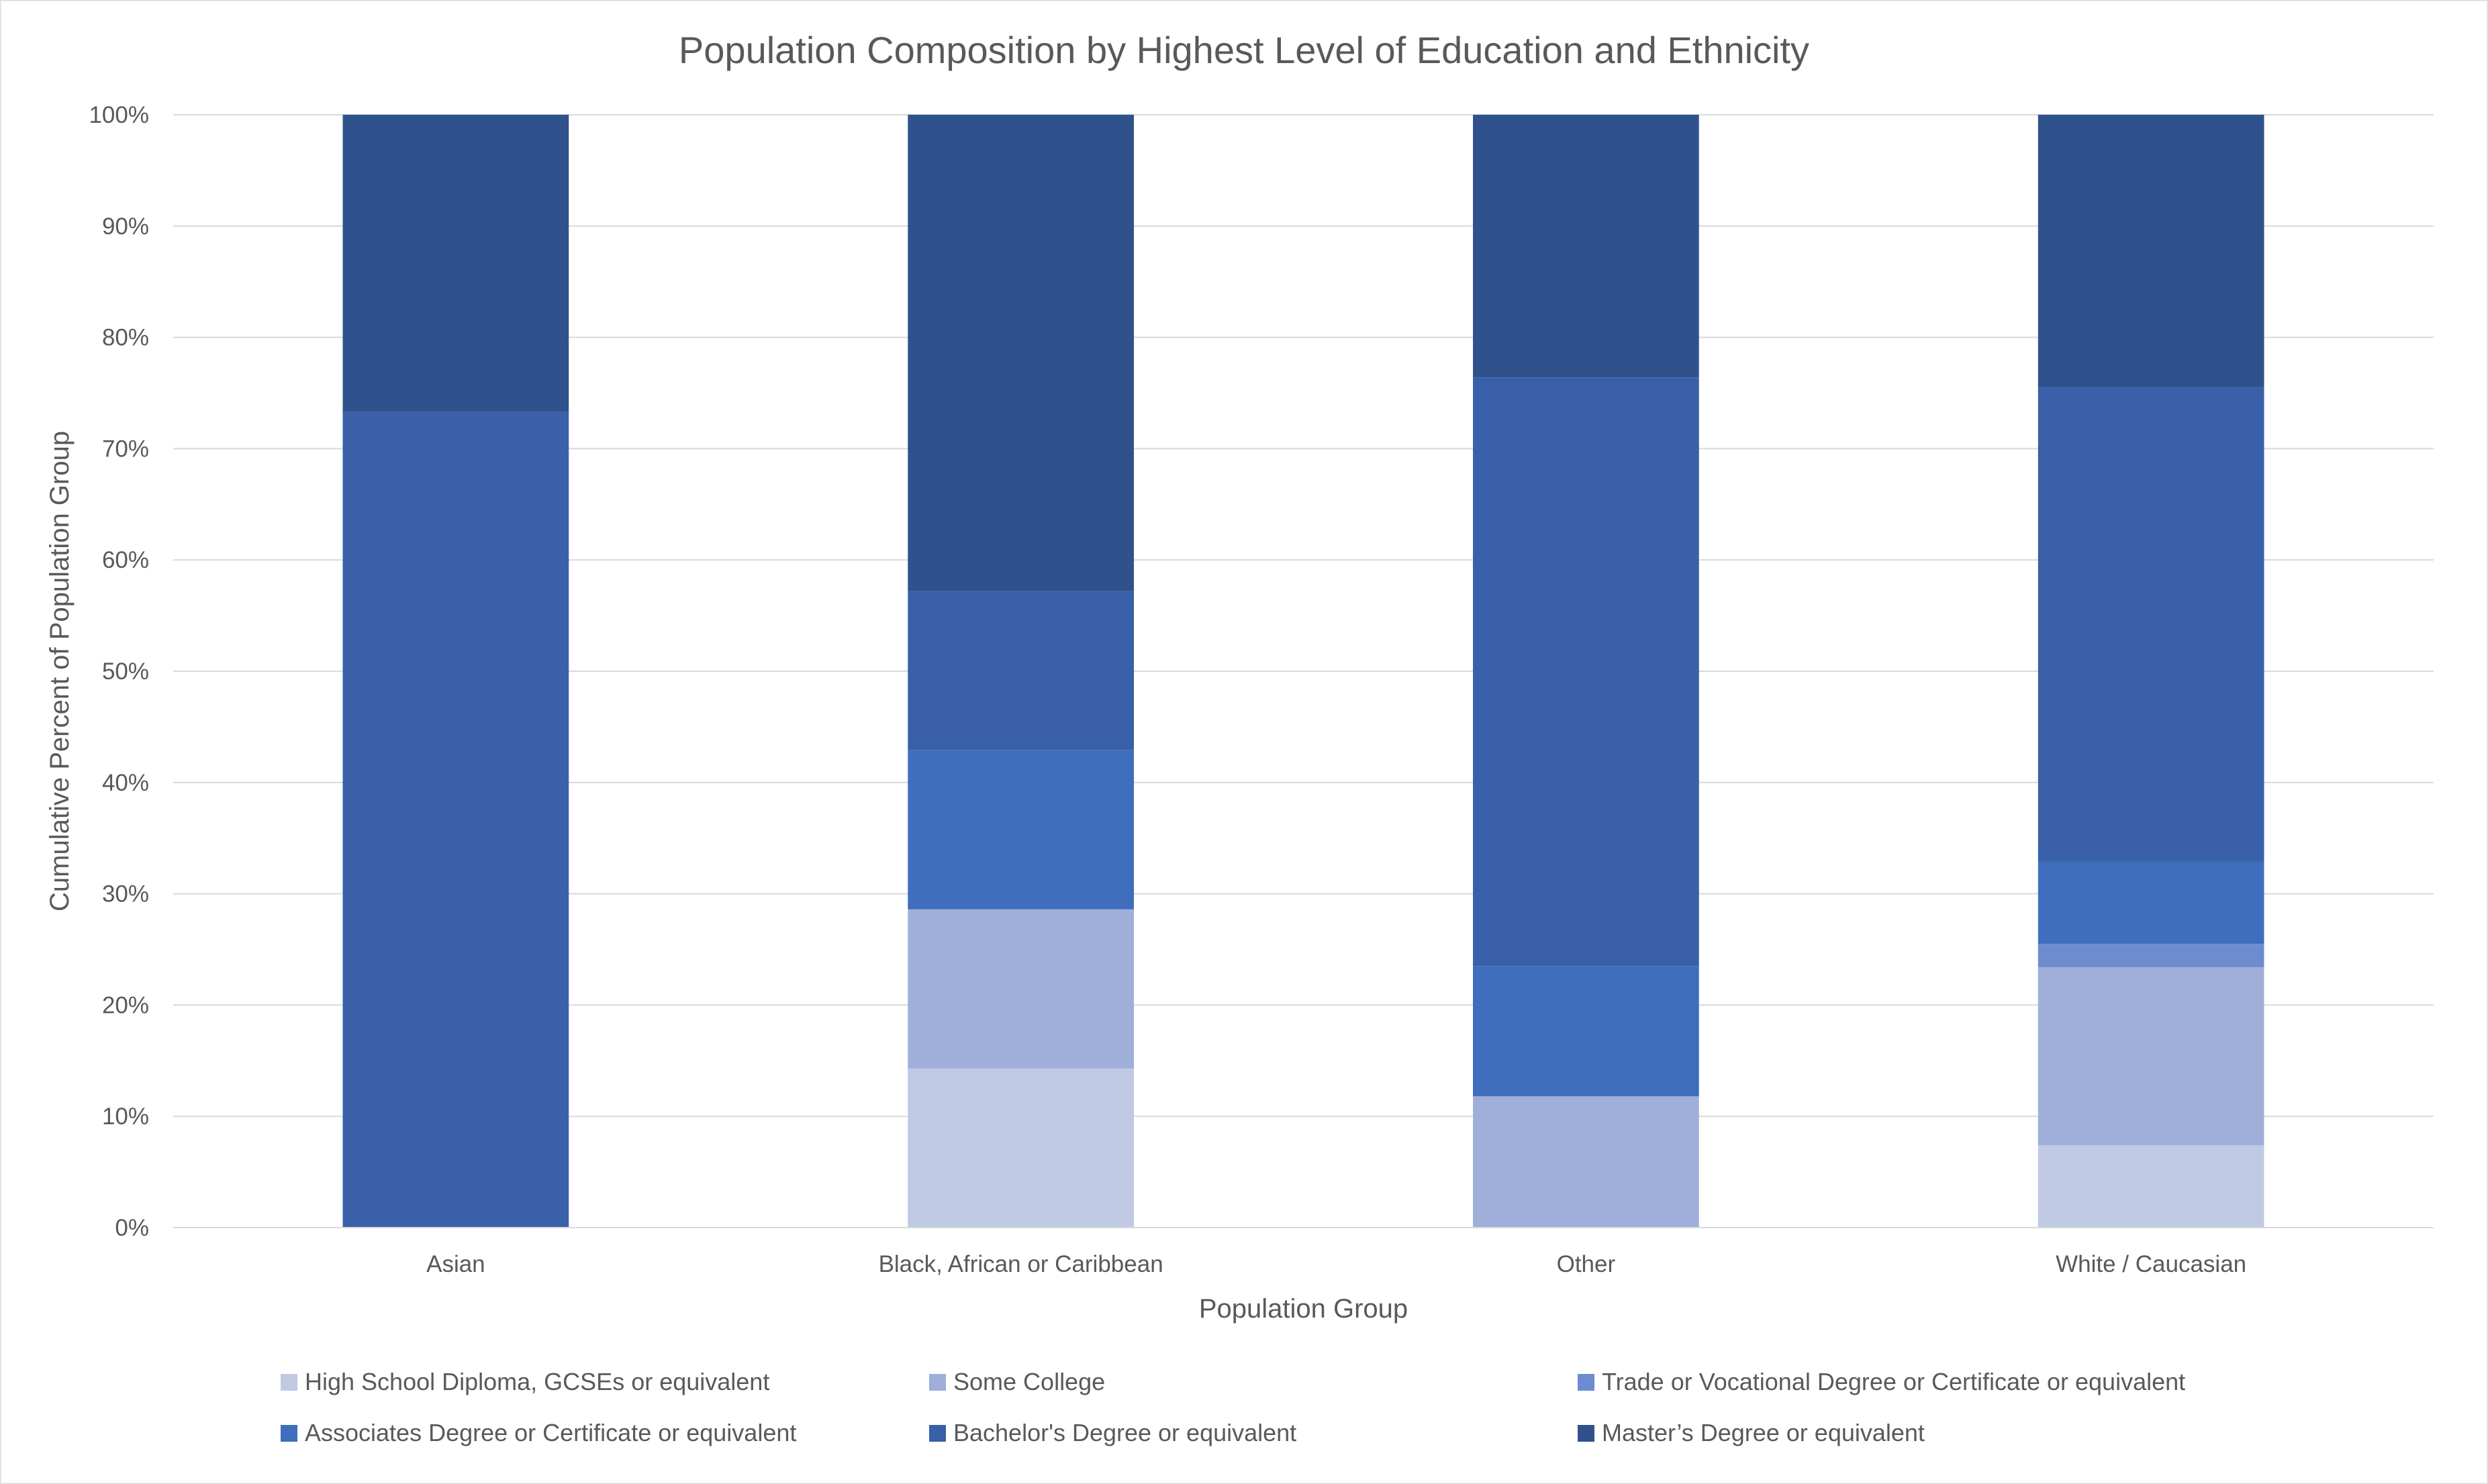  What do you see at coordinates (125, 672) in the screenshot?
I see `y-tick-label: 50%` at bounding box center [125, 672].